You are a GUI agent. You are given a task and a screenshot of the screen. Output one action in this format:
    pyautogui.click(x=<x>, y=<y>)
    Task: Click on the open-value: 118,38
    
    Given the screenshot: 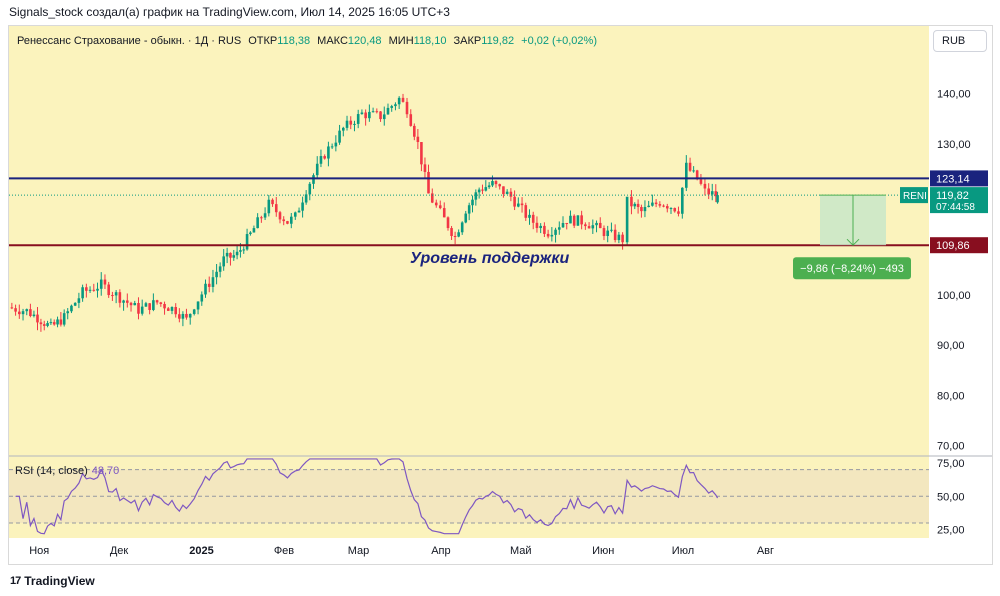 What is the action you would take?
    pyautogui.click(x=294, y=41)
    